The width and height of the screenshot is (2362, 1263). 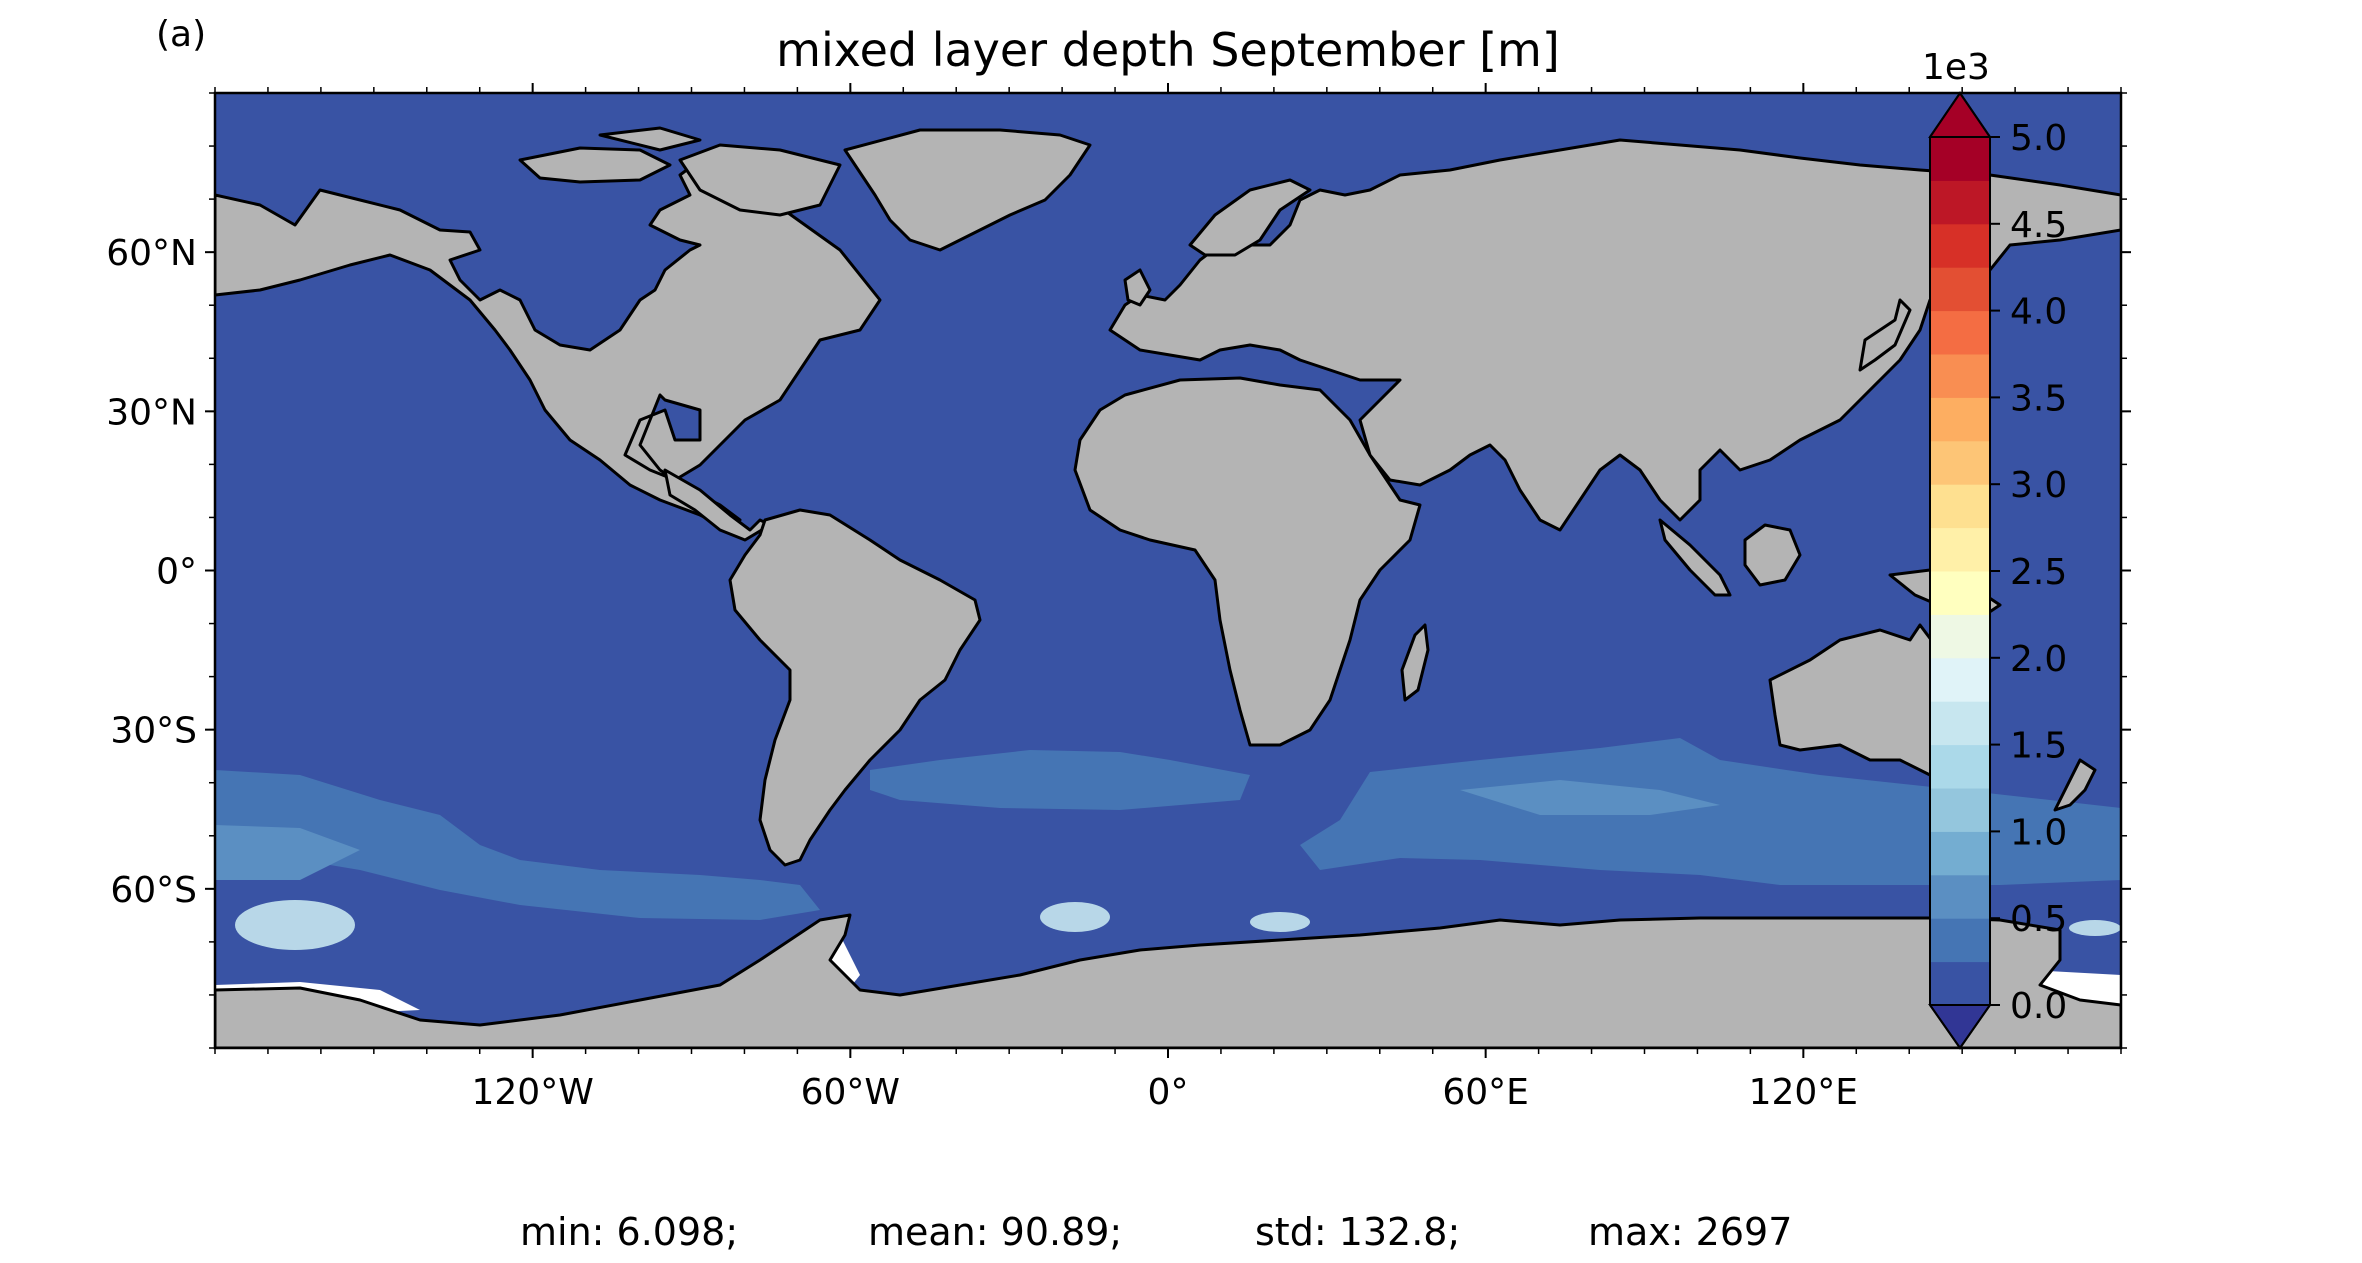 I want to click on colorbar-tick-label: 2.5, so click(x=2038, y=572).